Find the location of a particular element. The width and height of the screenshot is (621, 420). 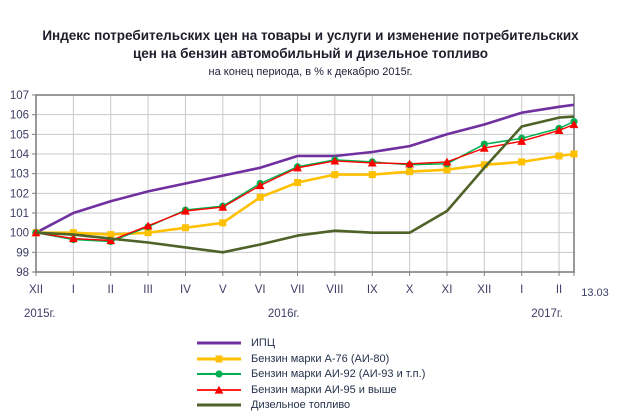

x-axis-label: VIII is located at coordinates (334, 290).